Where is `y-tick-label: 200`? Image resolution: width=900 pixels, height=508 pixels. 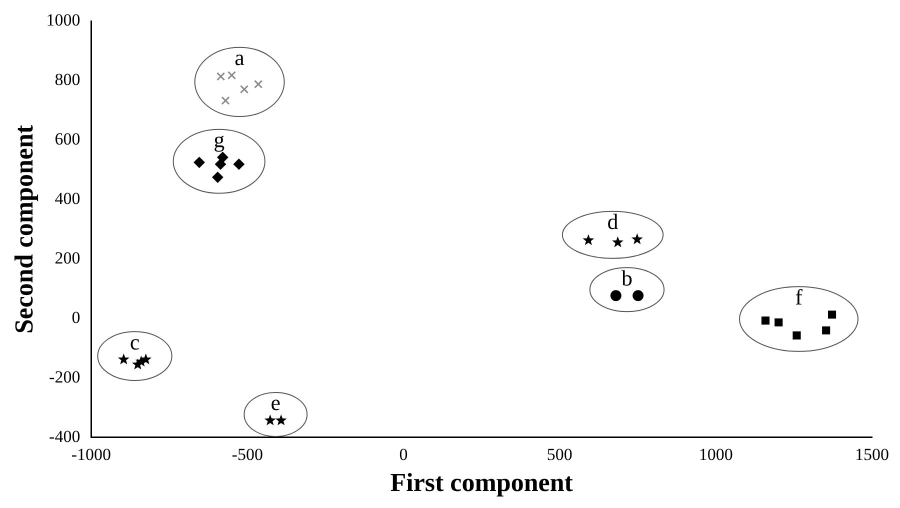
y-tick-label: 200 is located at coordinates (67, 258).